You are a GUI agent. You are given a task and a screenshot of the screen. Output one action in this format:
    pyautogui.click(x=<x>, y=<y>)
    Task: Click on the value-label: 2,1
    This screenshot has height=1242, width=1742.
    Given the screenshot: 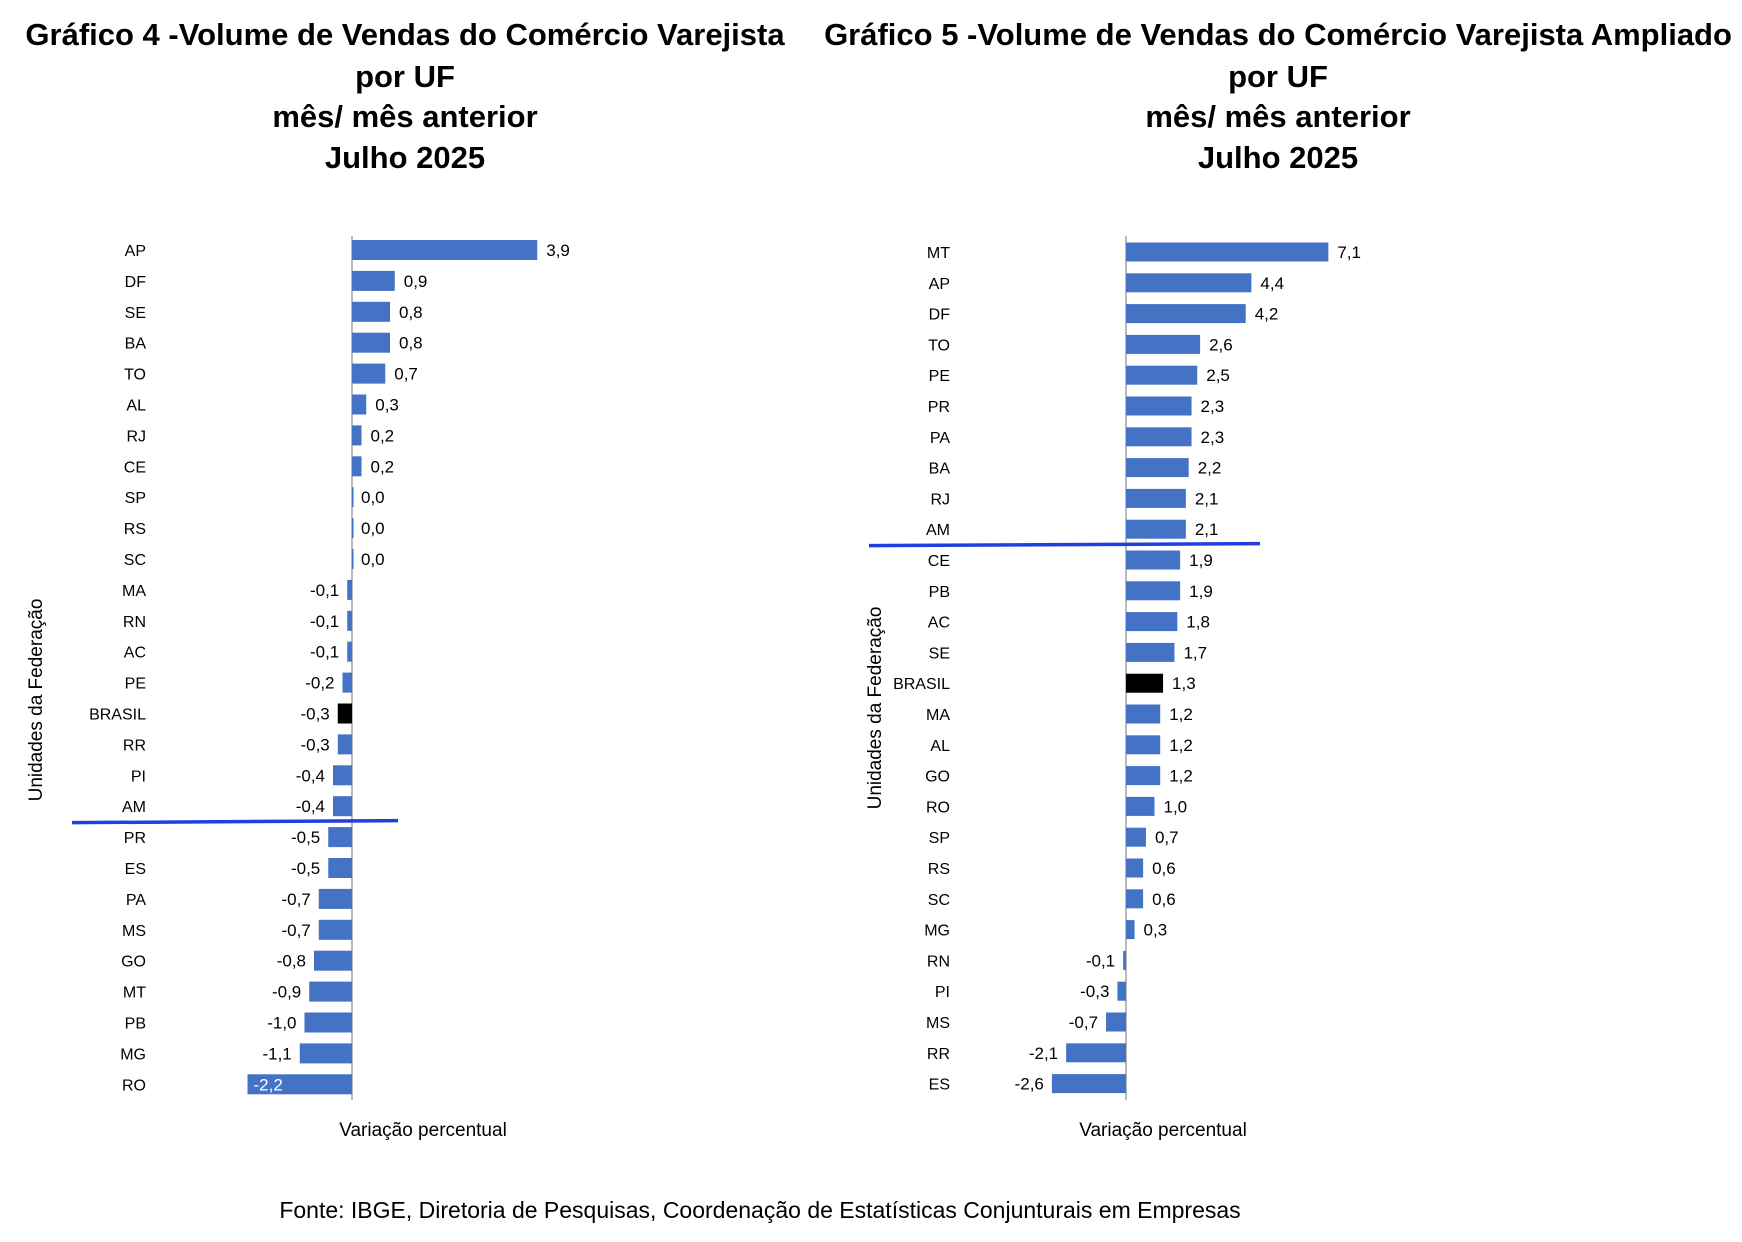 What is the action you would take?
    pyautogui.click(x=1207, y=498)
    